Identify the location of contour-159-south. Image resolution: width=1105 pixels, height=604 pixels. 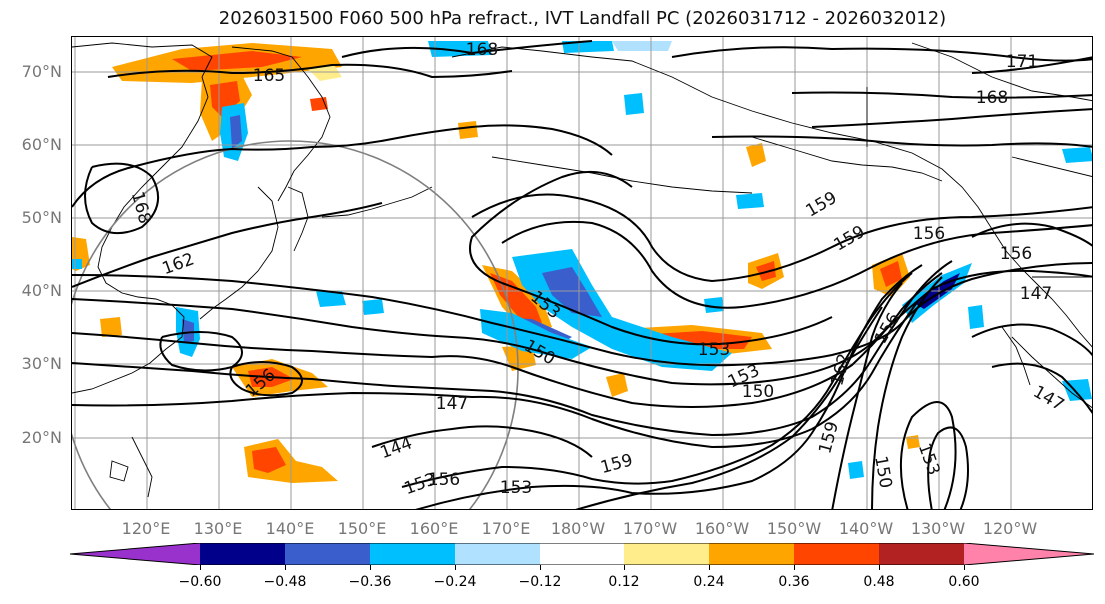
(729, 407).